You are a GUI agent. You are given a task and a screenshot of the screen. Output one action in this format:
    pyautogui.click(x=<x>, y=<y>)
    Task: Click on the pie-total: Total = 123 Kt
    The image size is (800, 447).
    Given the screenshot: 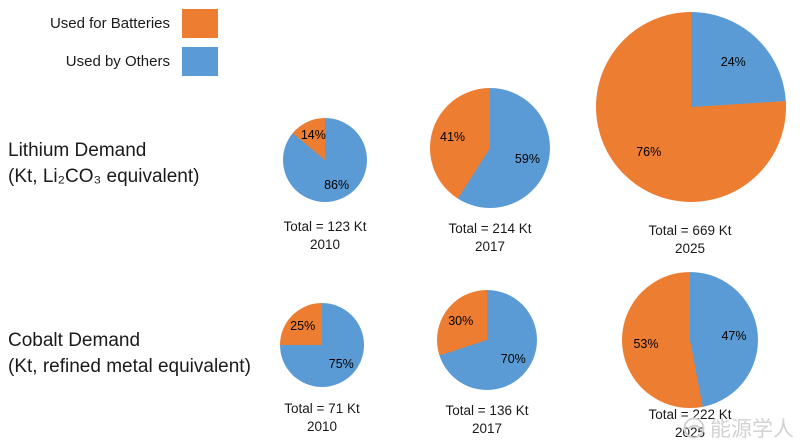 What is the action you would take?
    pyautogui.click(x=325, y=226)
    